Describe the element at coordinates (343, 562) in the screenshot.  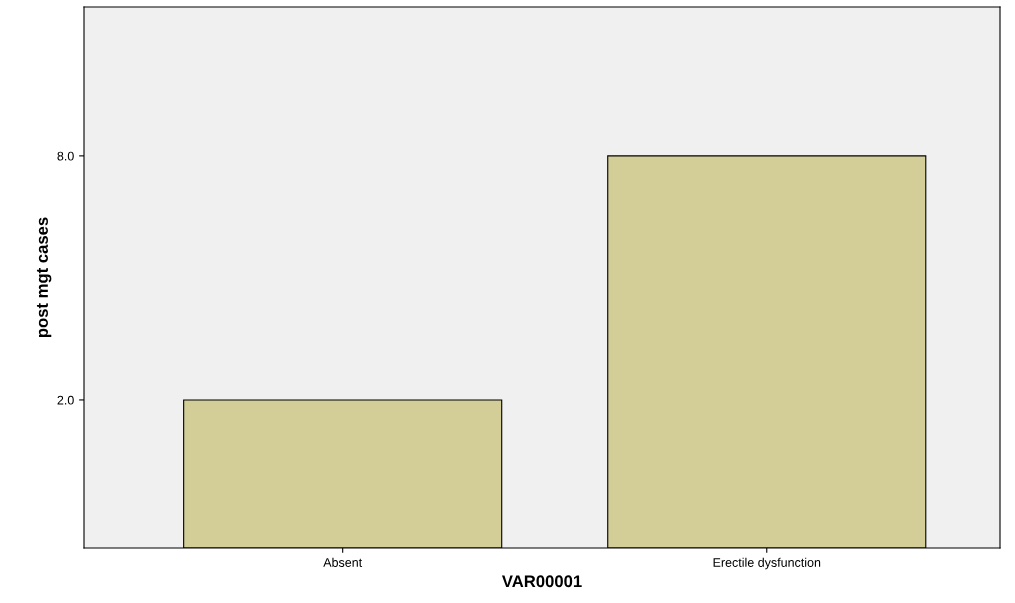
I see `x-tick-label: Absent` at that location.